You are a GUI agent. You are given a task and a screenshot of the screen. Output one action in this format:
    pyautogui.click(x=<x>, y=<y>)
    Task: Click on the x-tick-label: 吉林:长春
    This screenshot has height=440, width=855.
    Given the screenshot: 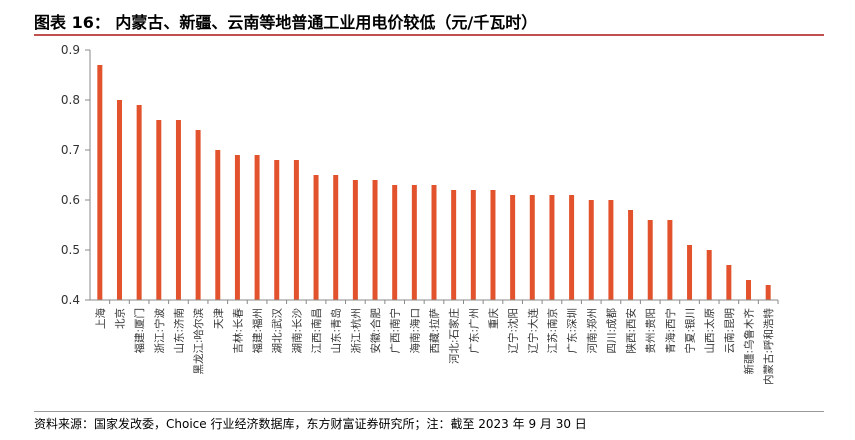 What is the action you would take?
    pyautogui.click(x=237, y=331)
    